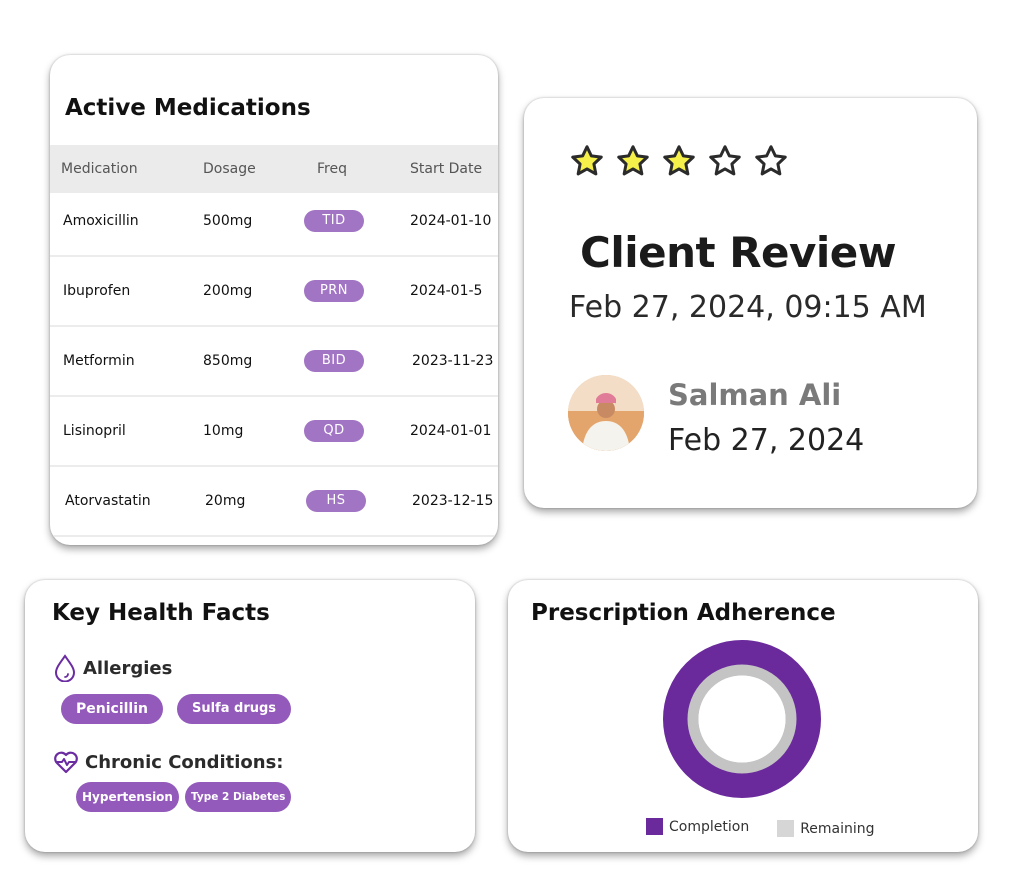 This screenshot has width=1024, height=876. Describe the element at coordinates (683, 613) in the screenshot. I see `card-title: Prescription Adherence` at that location.